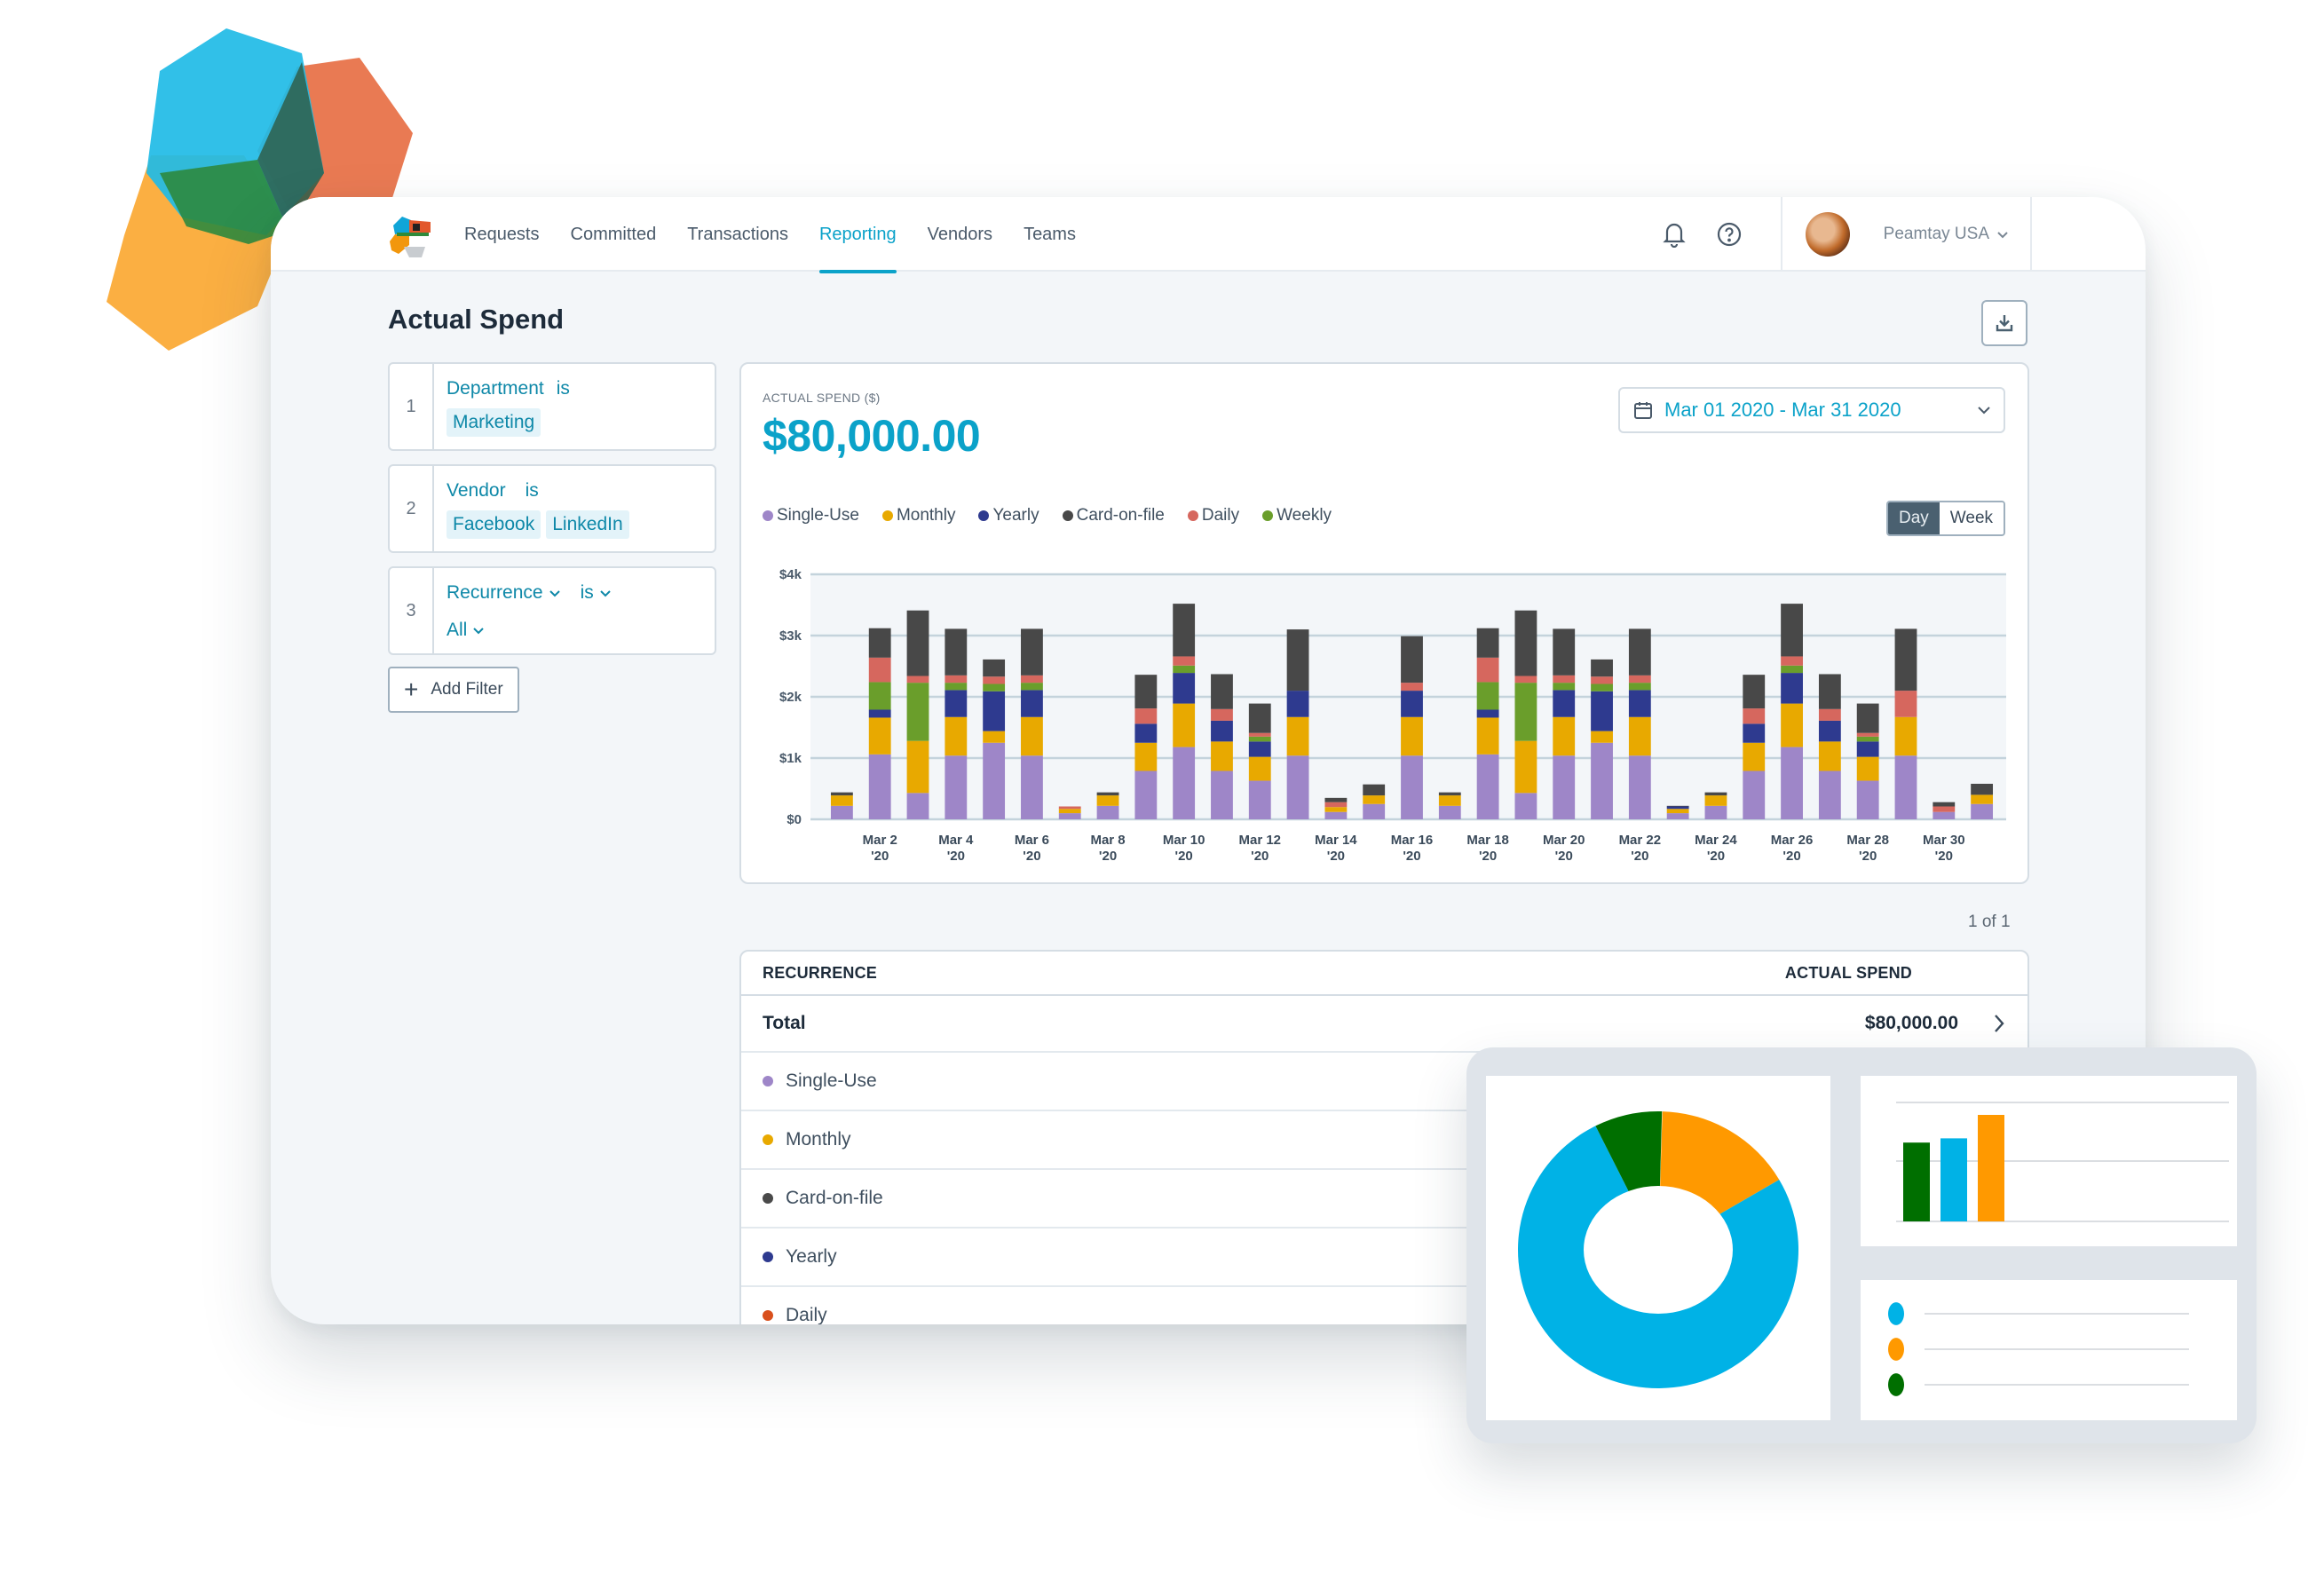 Image resolution: width=2308 pixels, height=1596 pixels. I want to click on user-menu: Peamtay USA, so click(1906, 234).